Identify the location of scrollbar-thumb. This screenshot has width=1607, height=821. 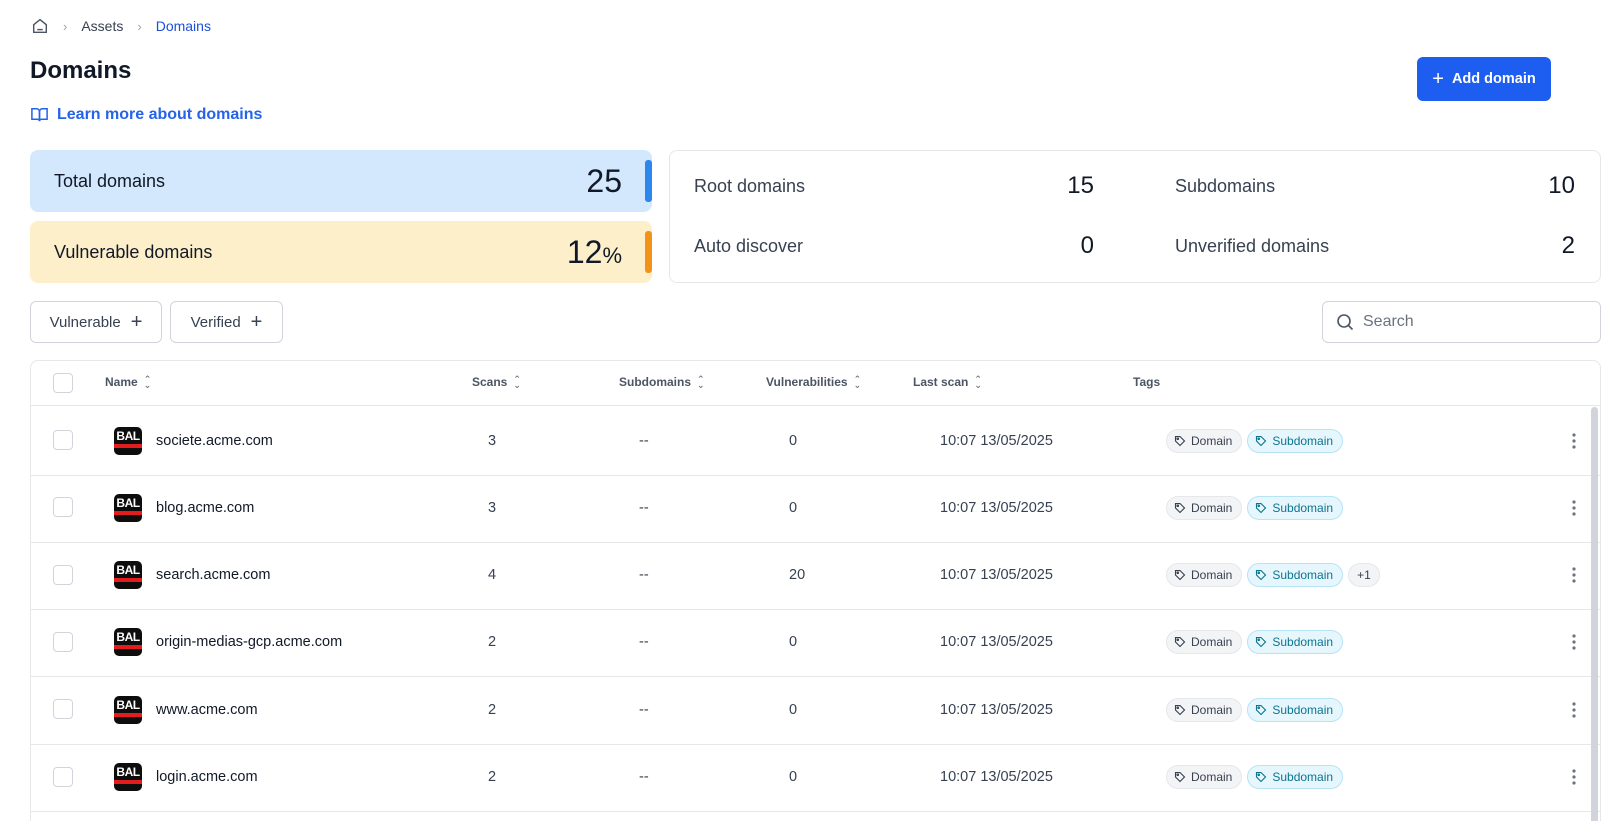
(1594, 614).